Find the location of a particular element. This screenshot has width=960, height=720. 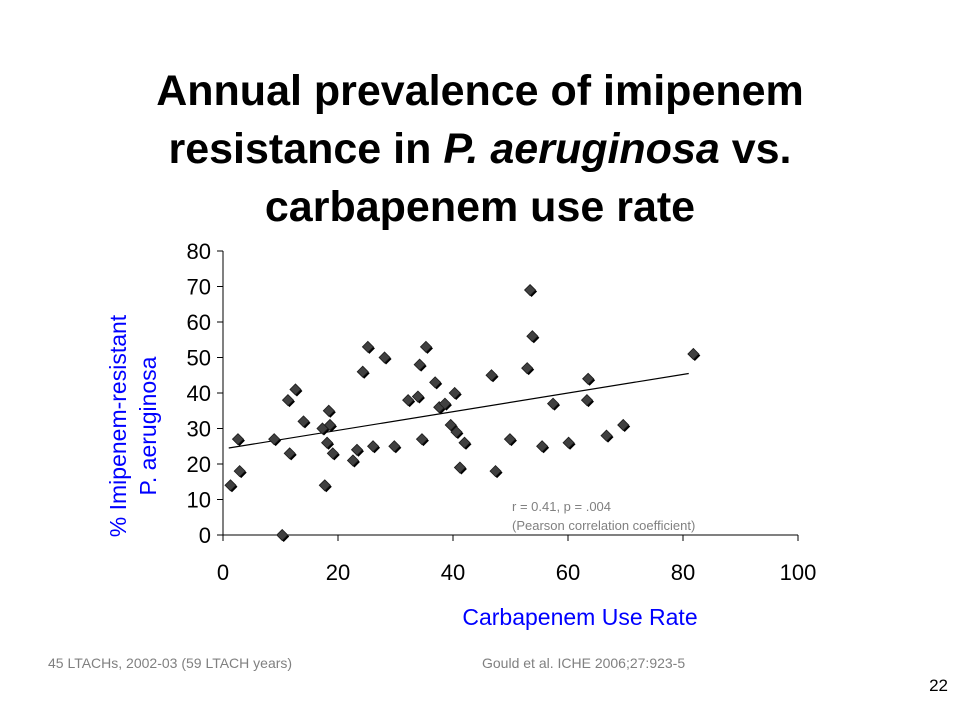

y-tick-label: 10 is located at coordinates (199, 500).